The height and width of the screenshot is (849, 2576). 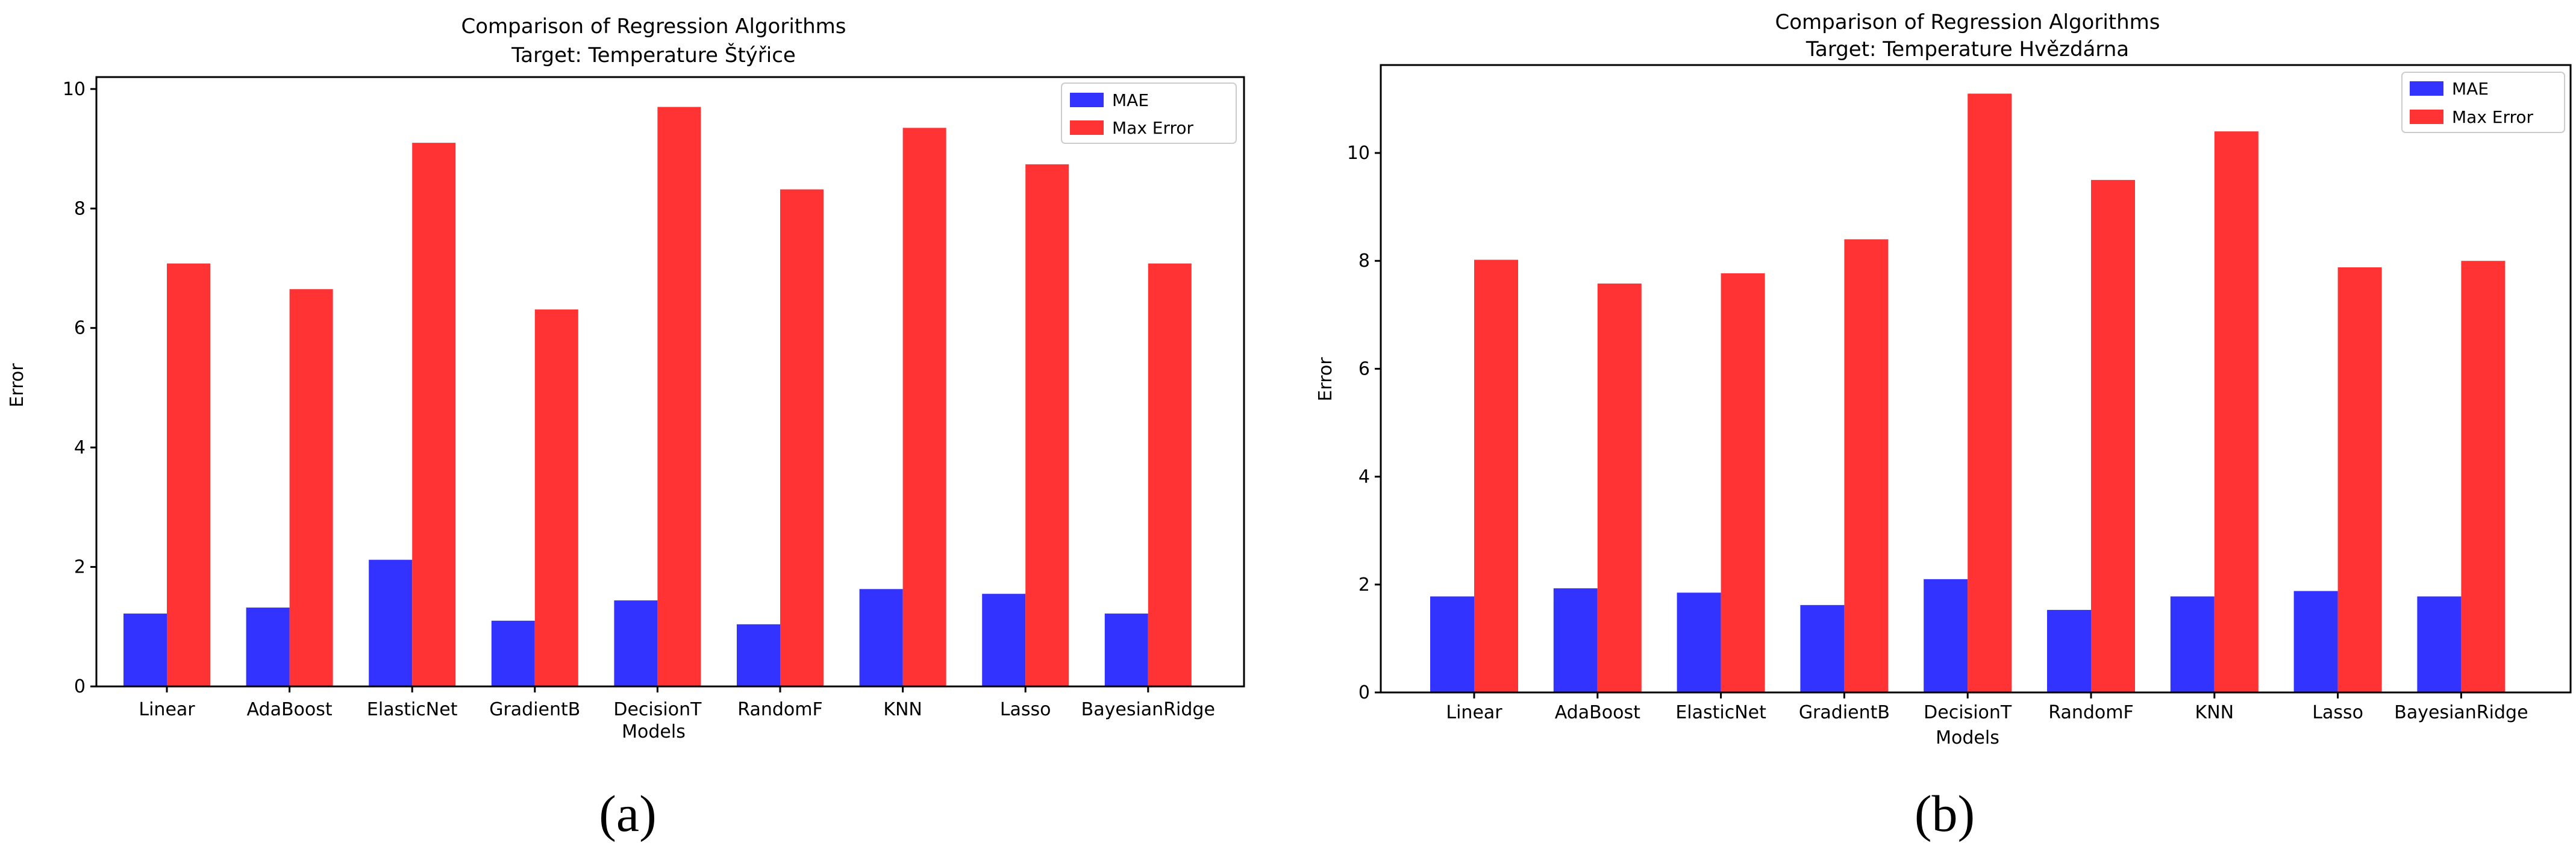 What do you see at coordinates (2426, 117) in the screenshot?
I see `chart-b-legend-swatch-max-error` at bounding box center [2426, 117].